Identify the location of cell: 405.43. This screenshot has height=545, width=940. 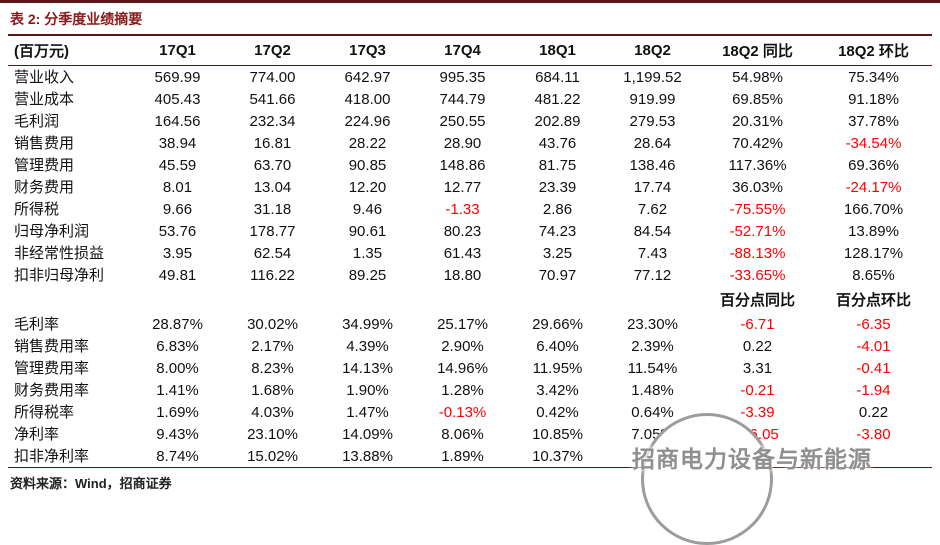
(177, 99).